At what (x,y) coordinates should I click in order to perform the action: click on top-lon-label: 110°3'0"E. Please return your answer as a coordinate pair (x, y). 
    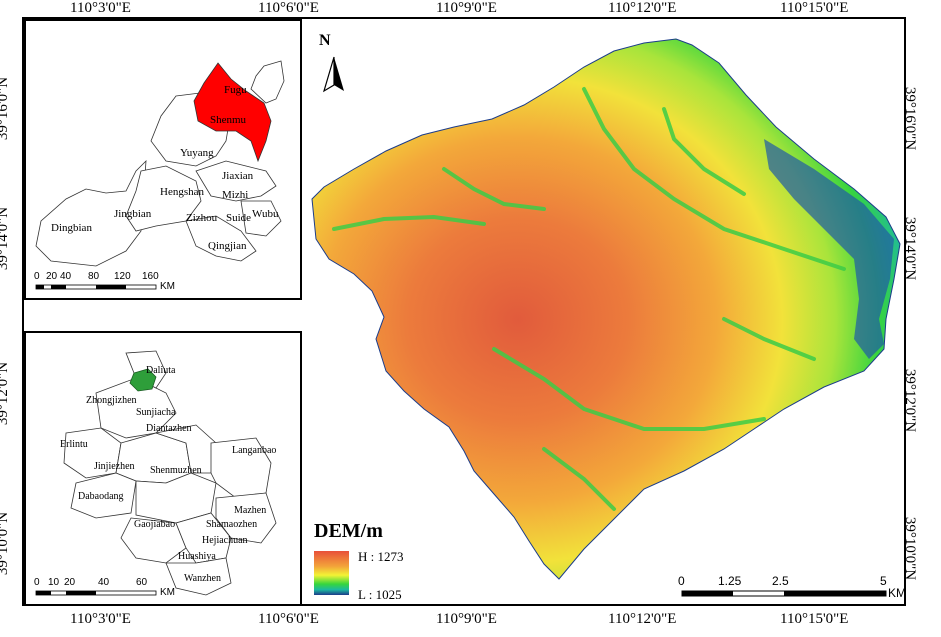
    Looking at the image, I should click on (100, 8).